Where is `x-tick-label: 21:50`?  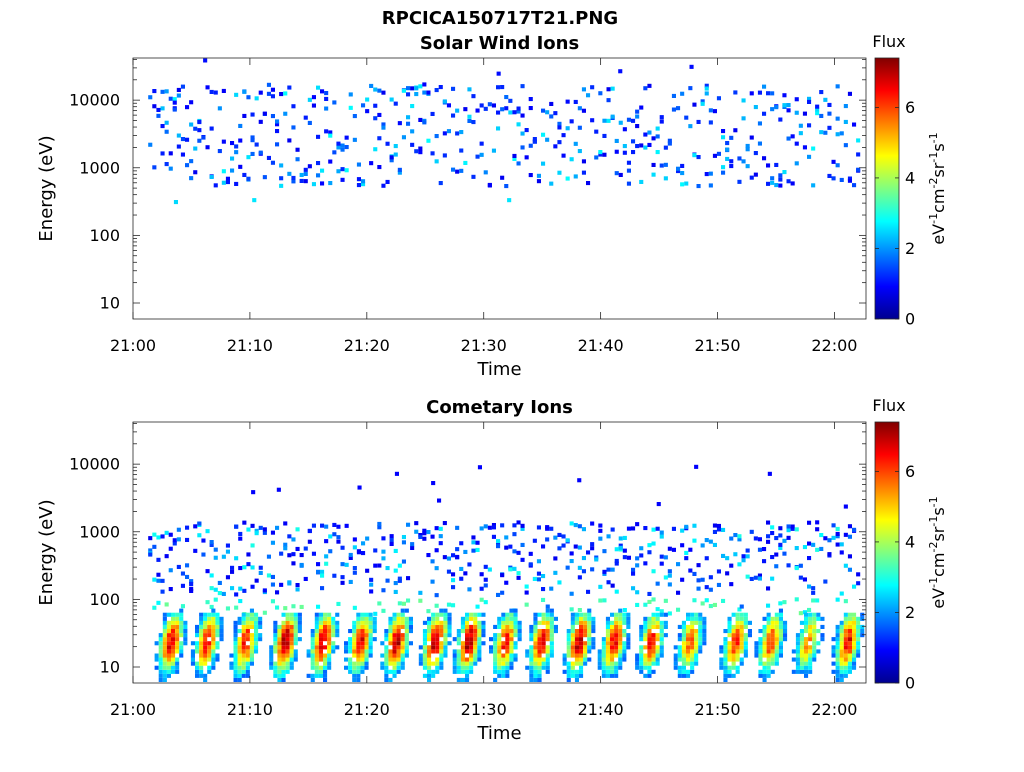
x-tick-label: 21:50 is located at coordinates (717, 709).